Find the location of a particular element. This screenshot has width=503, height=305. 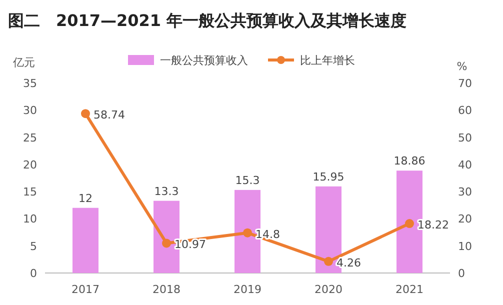

x-tick-label: 2021 is located at coordinates (410, 289).